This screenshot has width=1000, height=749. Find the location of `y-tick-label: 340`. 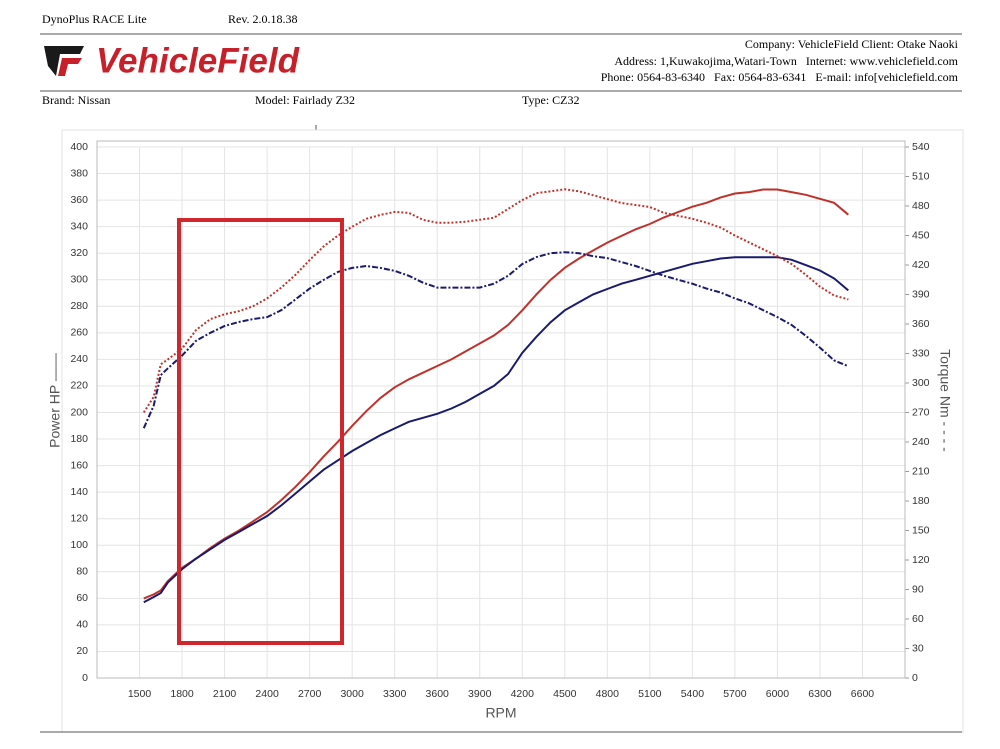

y-tick-label: 340 is located at coordinates (79, 226).